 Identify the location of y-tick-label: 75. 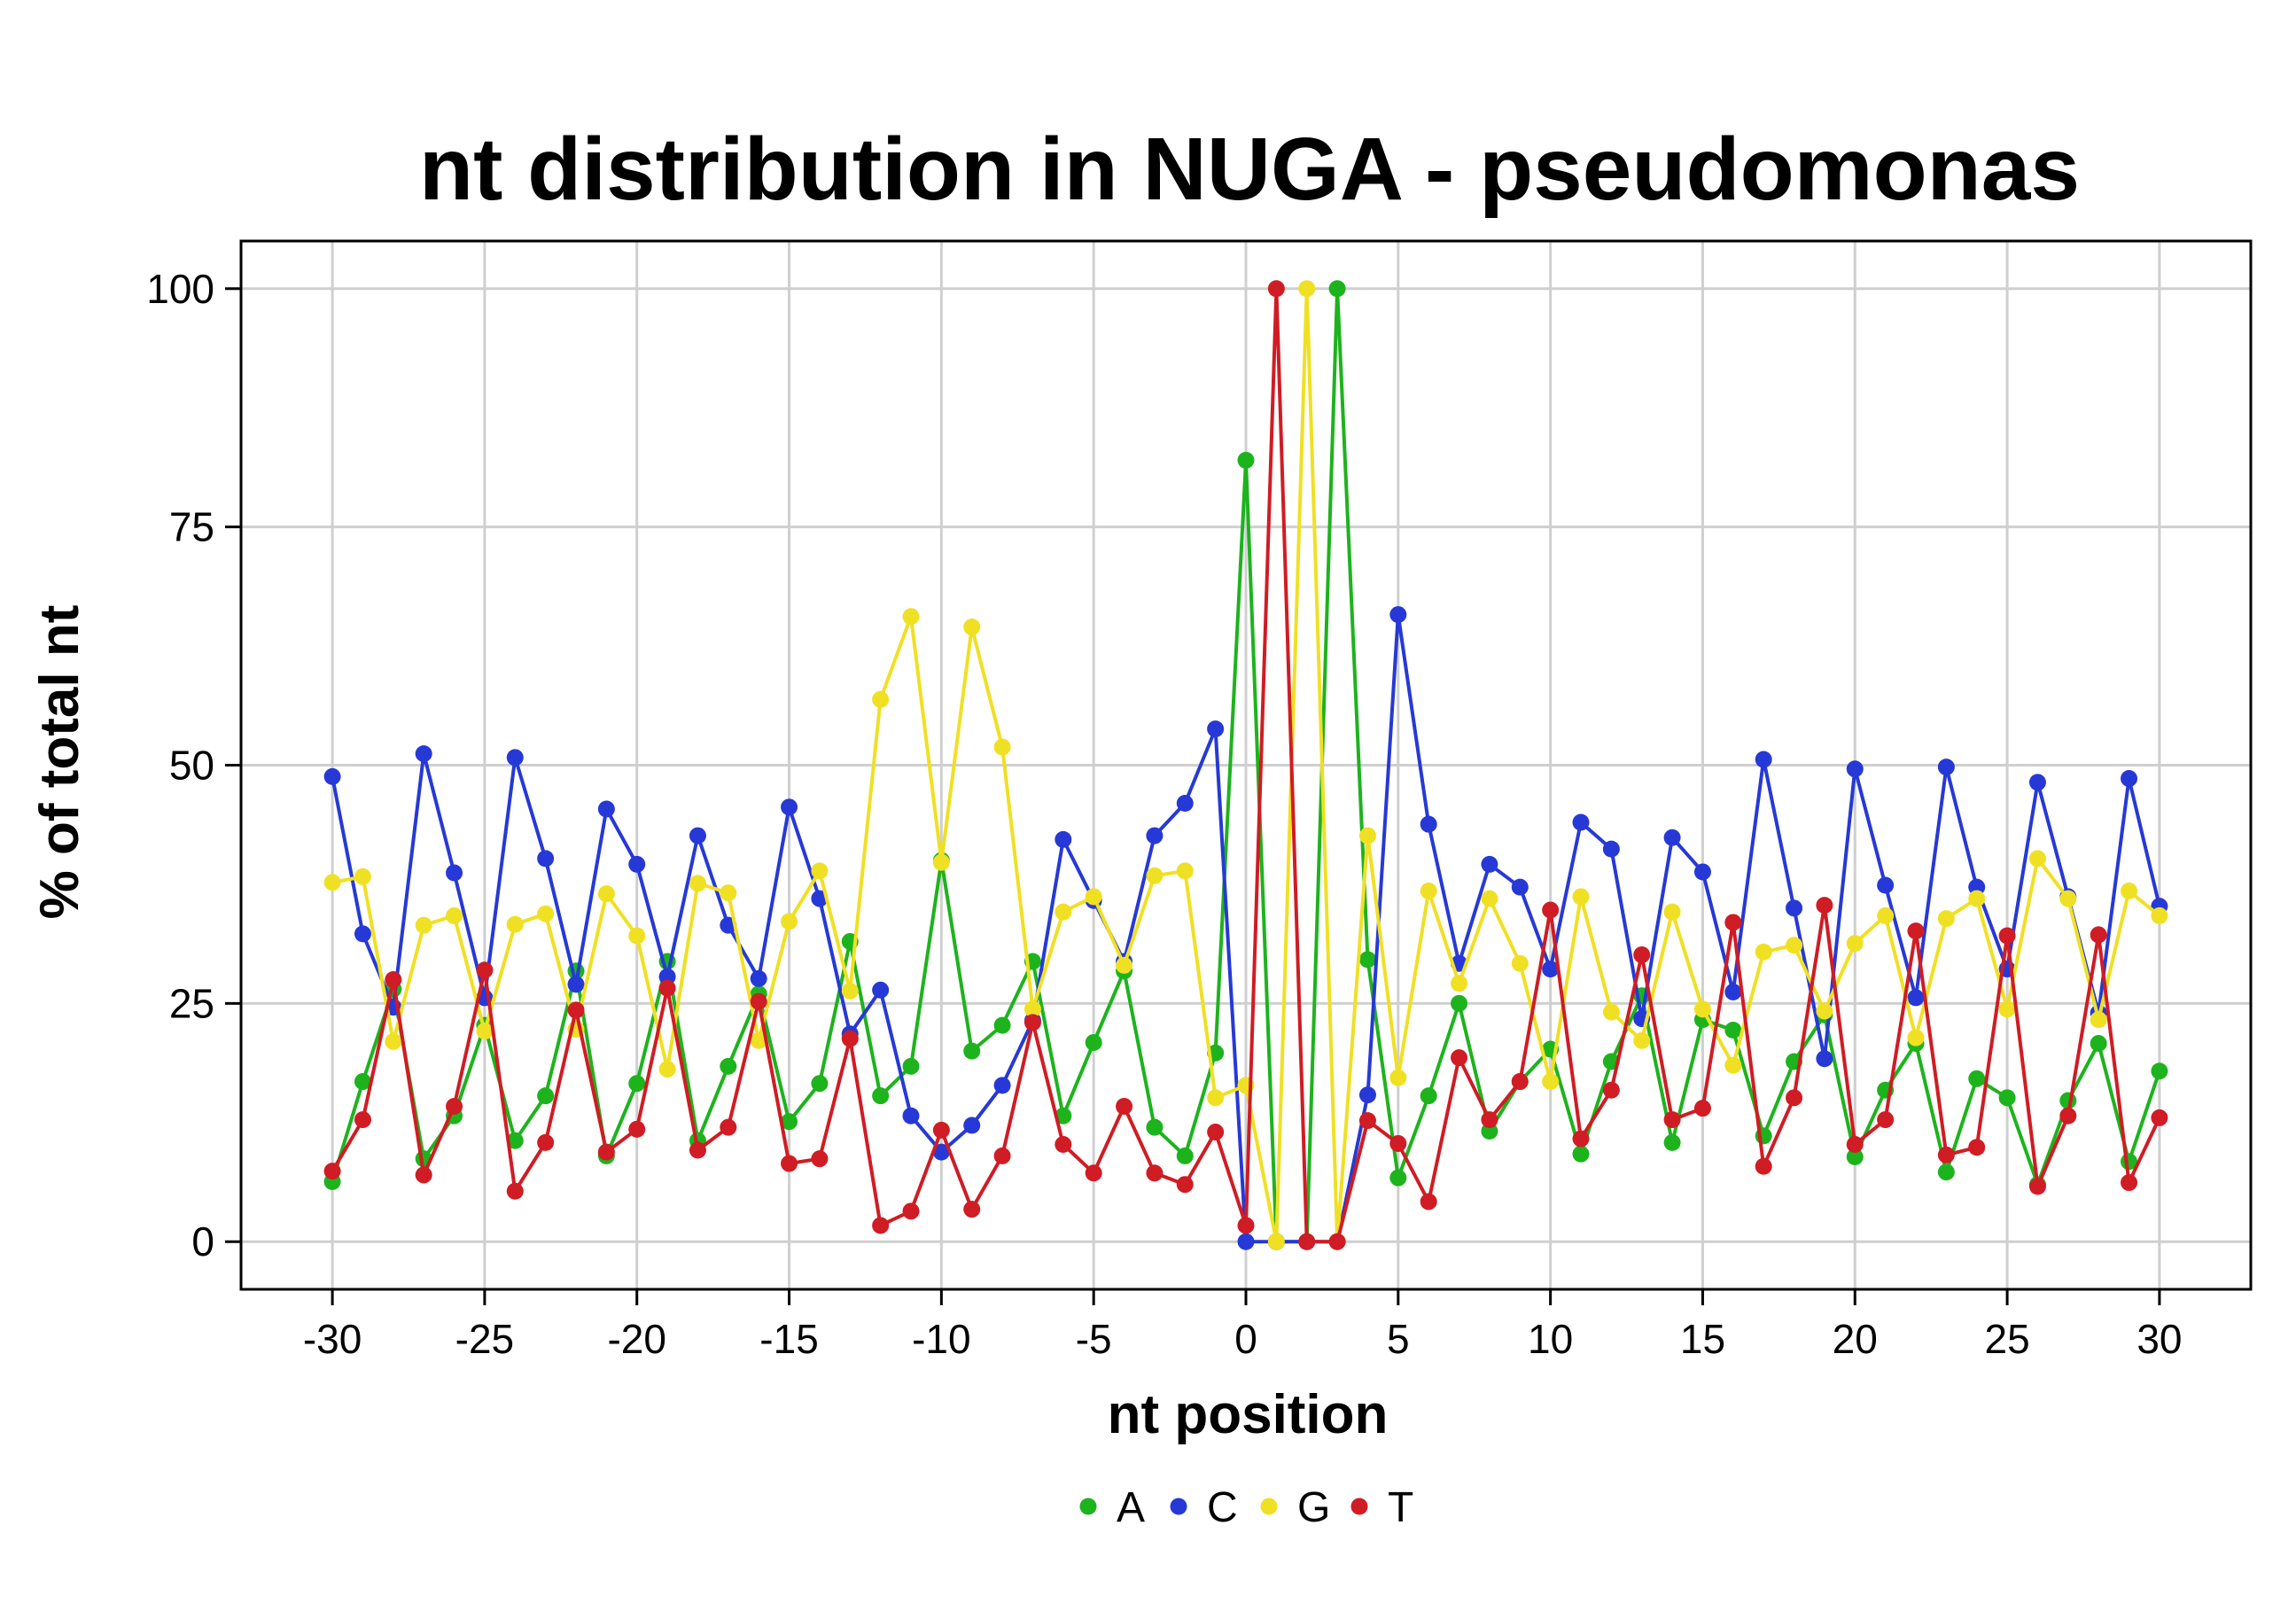
(191, 527).